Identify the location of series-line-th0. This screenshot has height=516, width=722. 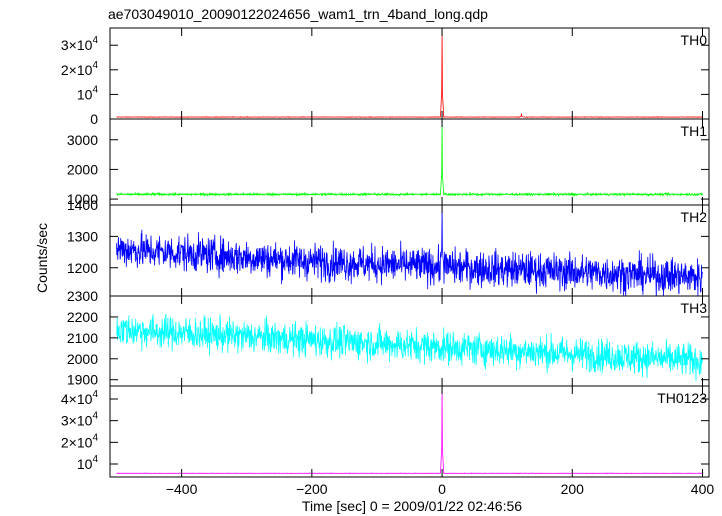
(409, 73).